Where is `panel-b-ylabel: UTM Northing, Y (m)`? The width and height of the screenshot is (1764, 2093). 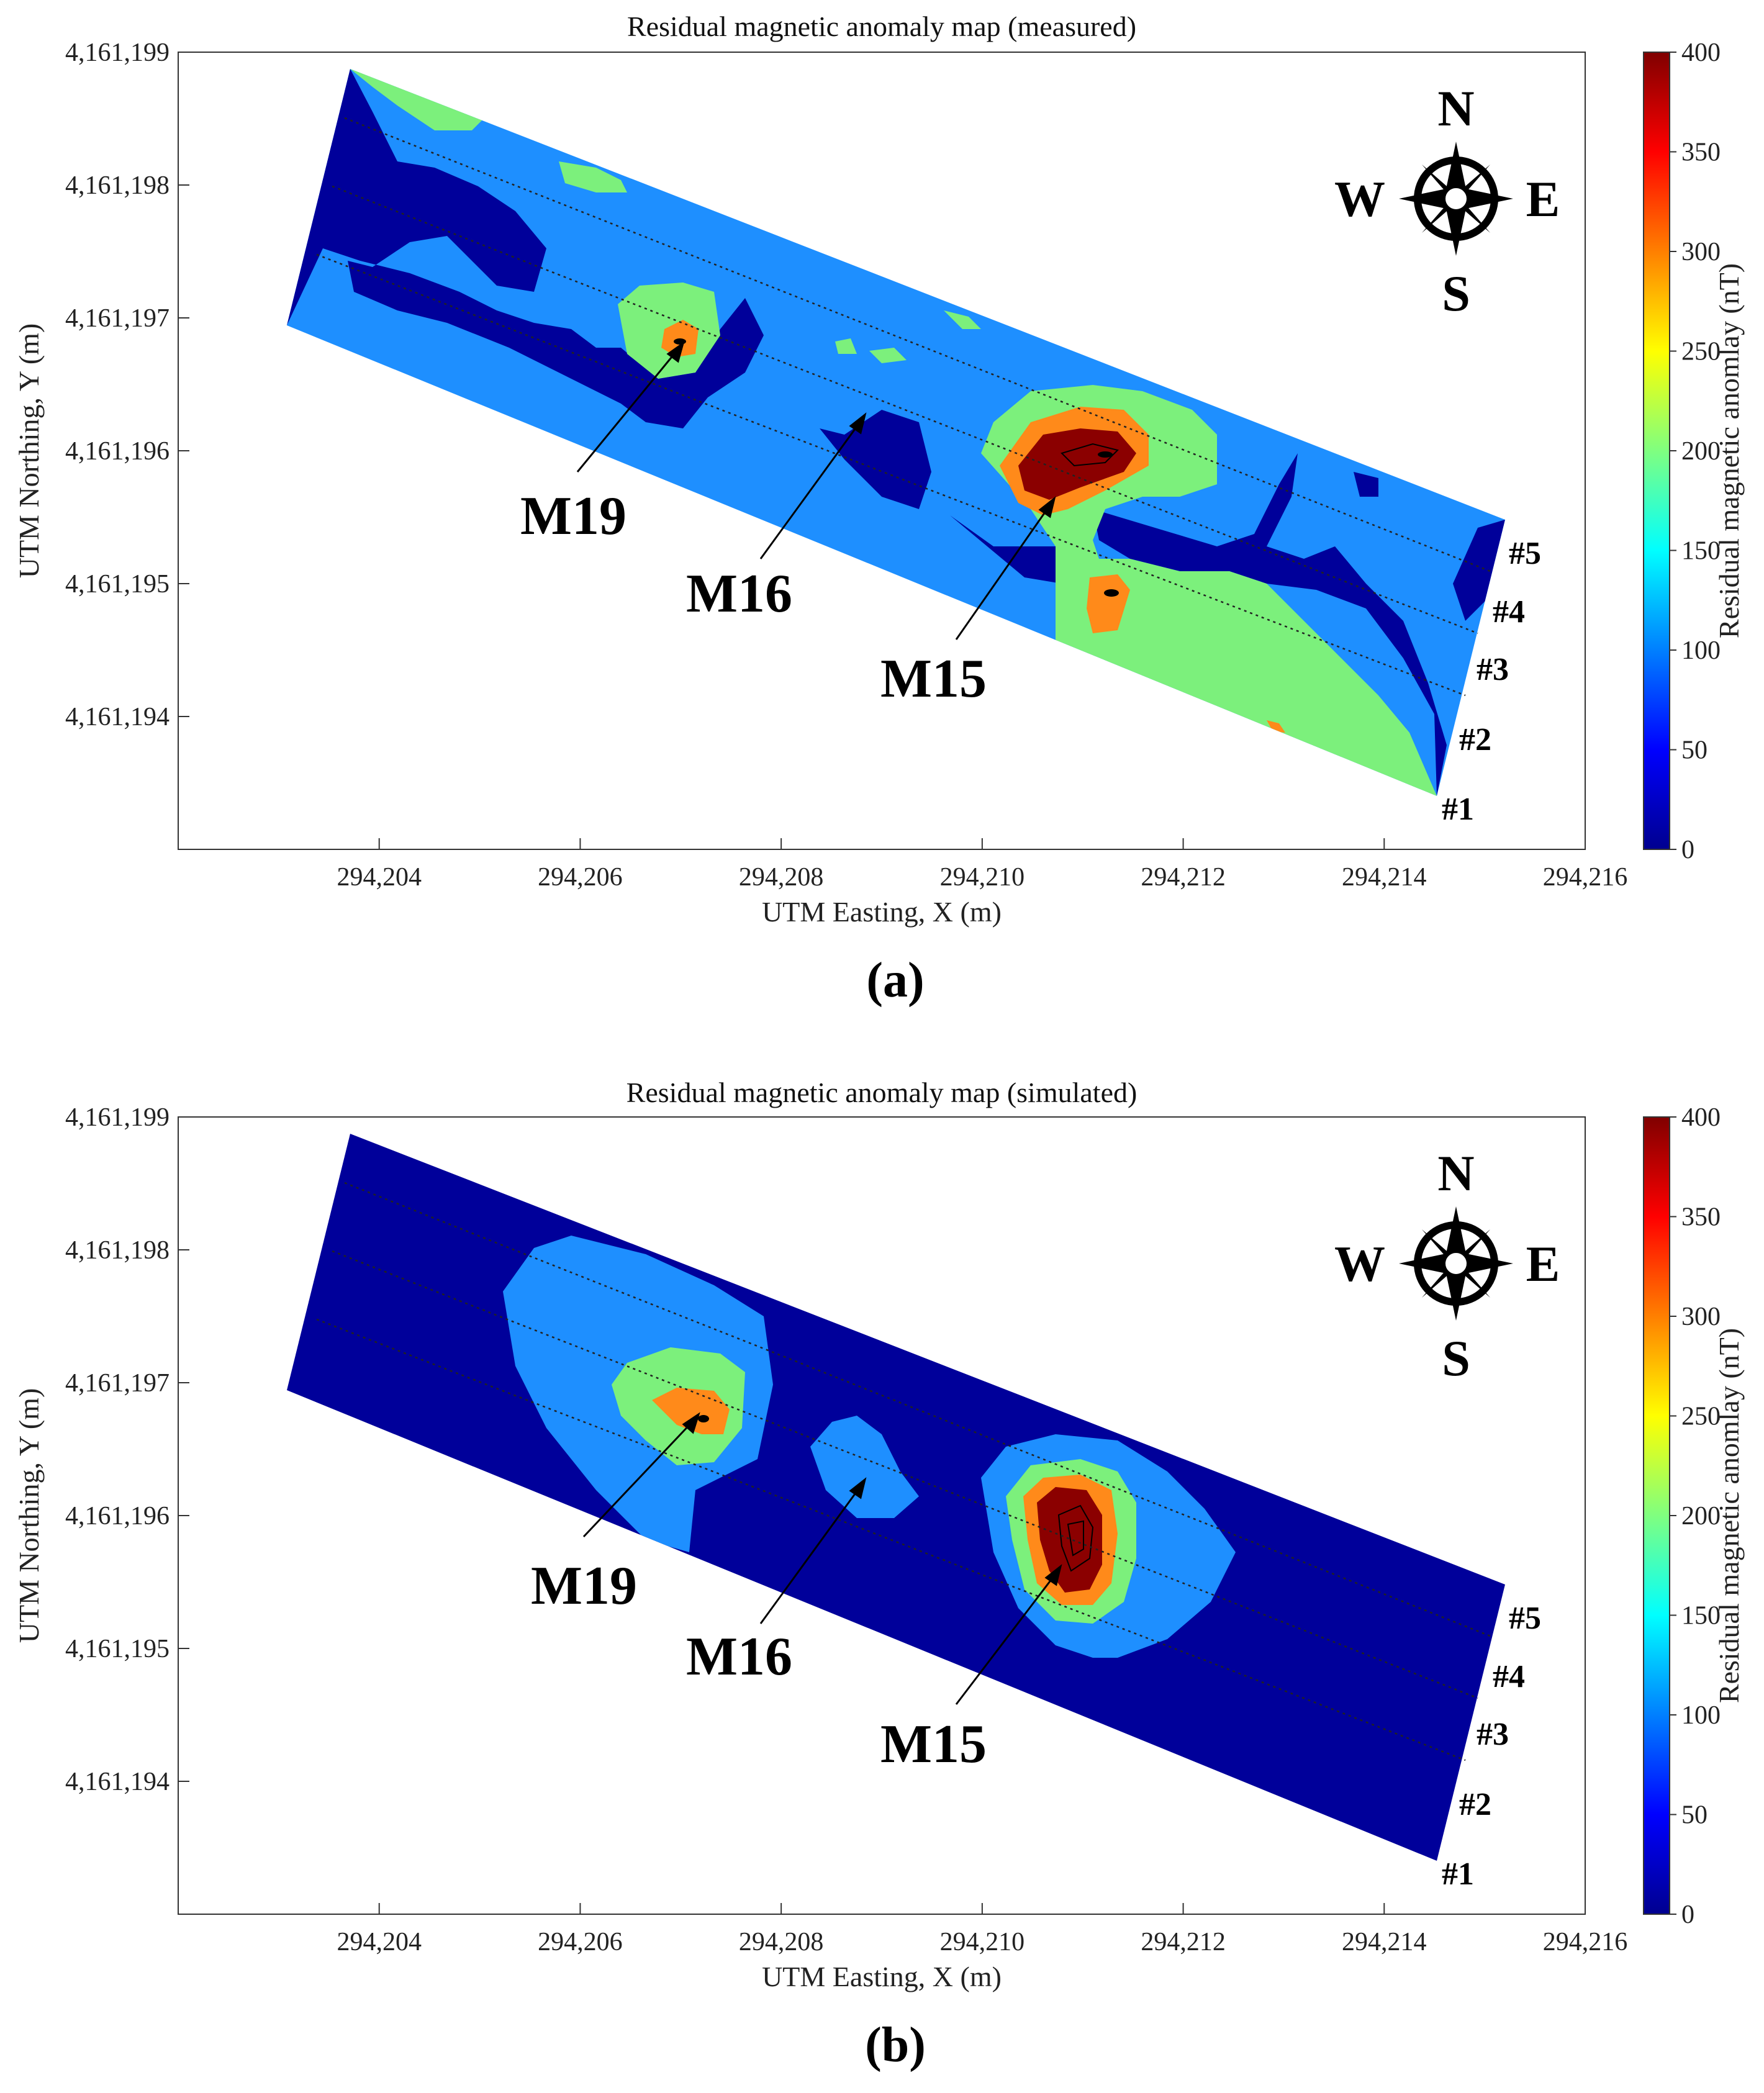
panel-b-ylabel: UTM Northing, Y (m) is located at coordinates (29, 1515).